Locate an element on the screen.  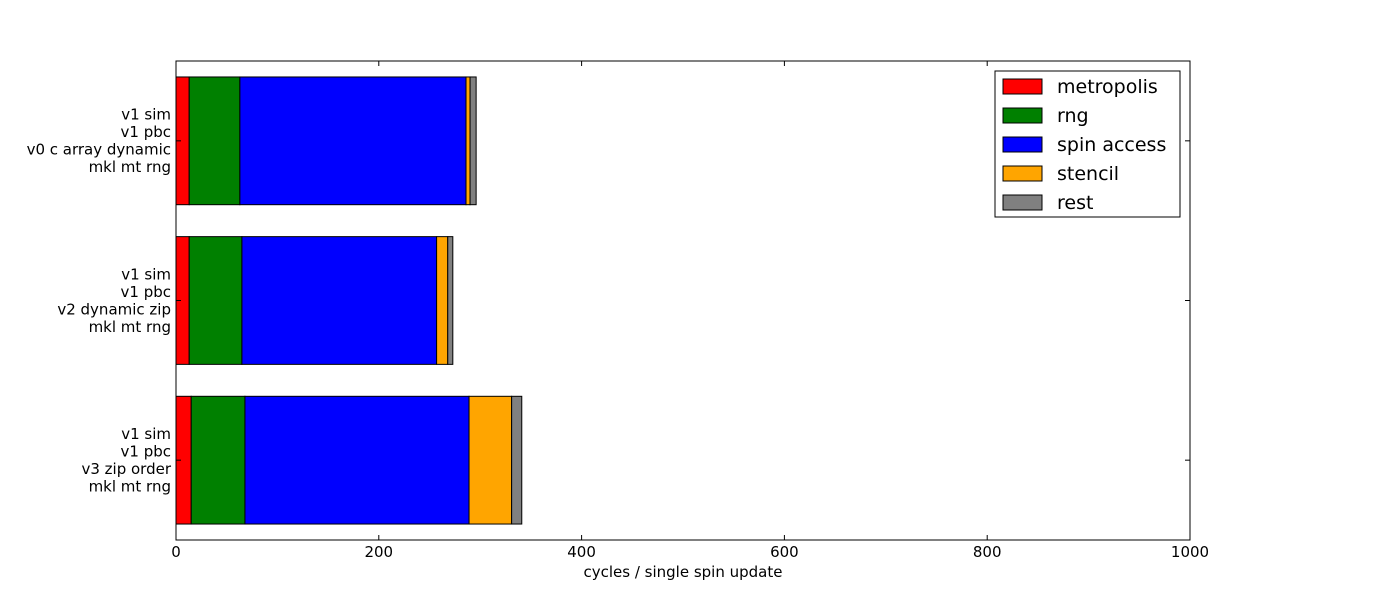
y-tick-label: v2 dynamic zip is located at coordinates (114, 309).